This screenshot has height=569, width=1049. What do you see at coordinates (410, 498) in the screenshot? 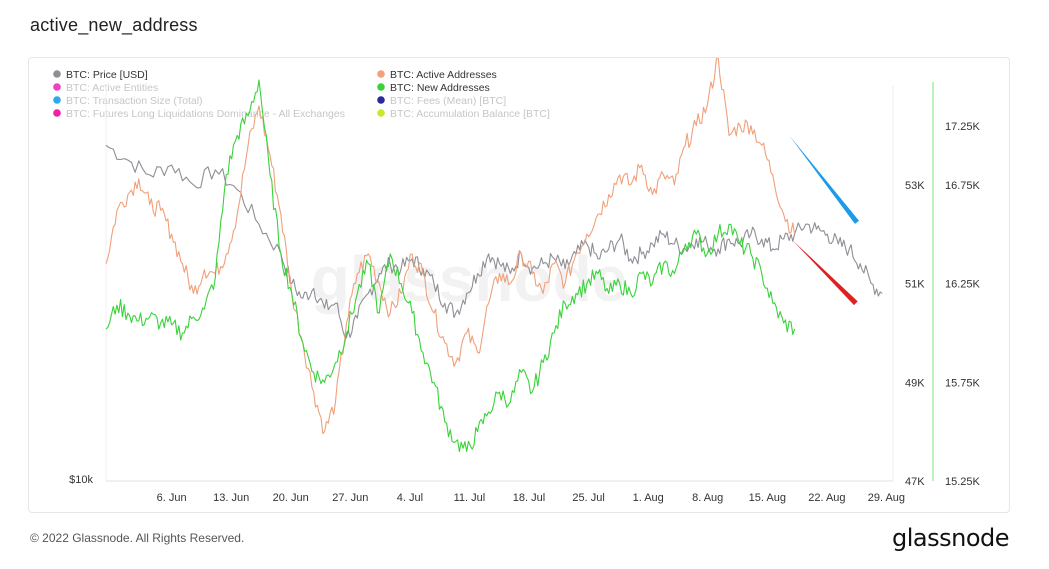
I see `x-tick-label: 4. Jul` at bounding box center [410, 498].